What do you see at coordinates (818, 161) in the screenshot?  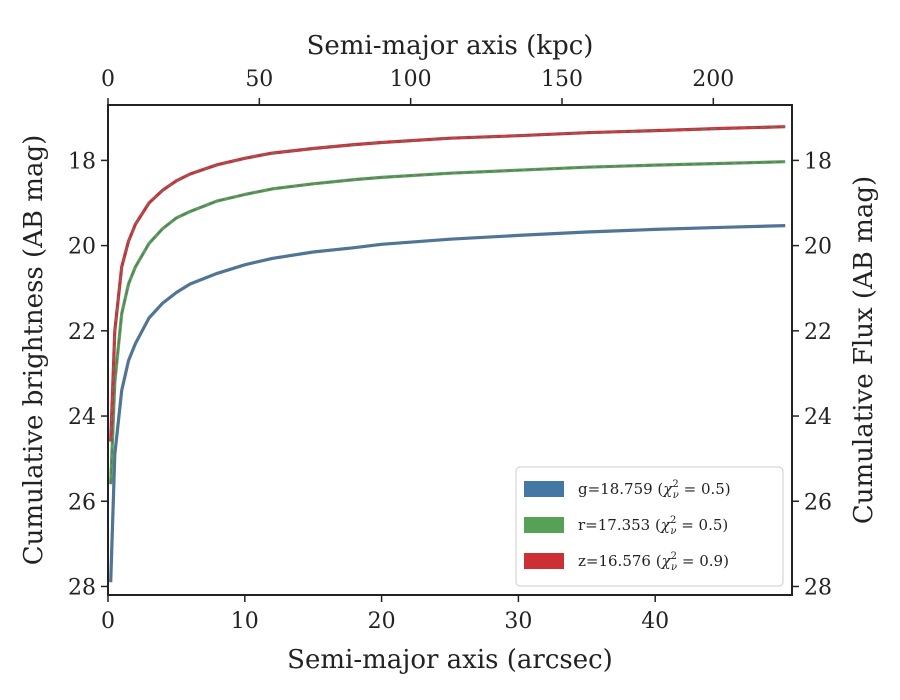 I see `right-y-tick-label: 18` at bounding box center [818, 161].